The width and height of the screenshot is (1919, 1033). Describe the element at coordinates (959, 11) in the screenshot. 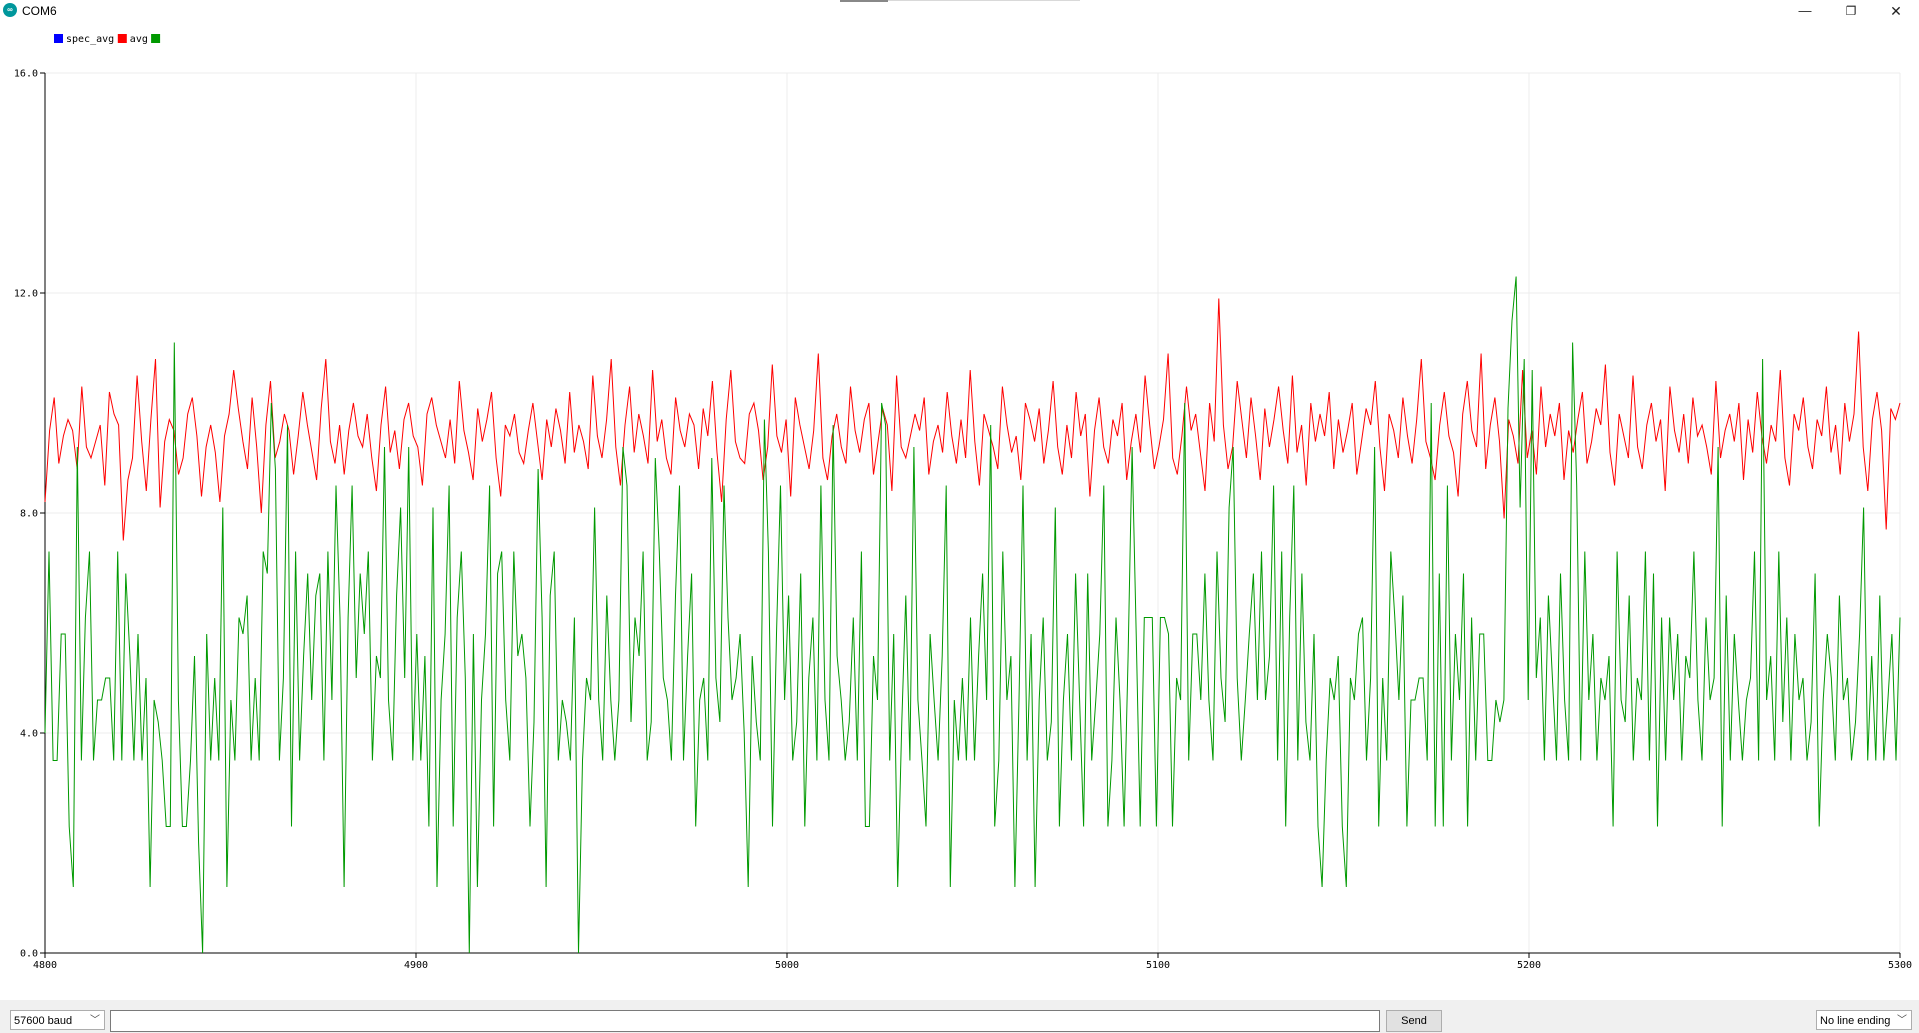

I see `title-bar: ∞ COM6 — ❐ ✕` at that location.